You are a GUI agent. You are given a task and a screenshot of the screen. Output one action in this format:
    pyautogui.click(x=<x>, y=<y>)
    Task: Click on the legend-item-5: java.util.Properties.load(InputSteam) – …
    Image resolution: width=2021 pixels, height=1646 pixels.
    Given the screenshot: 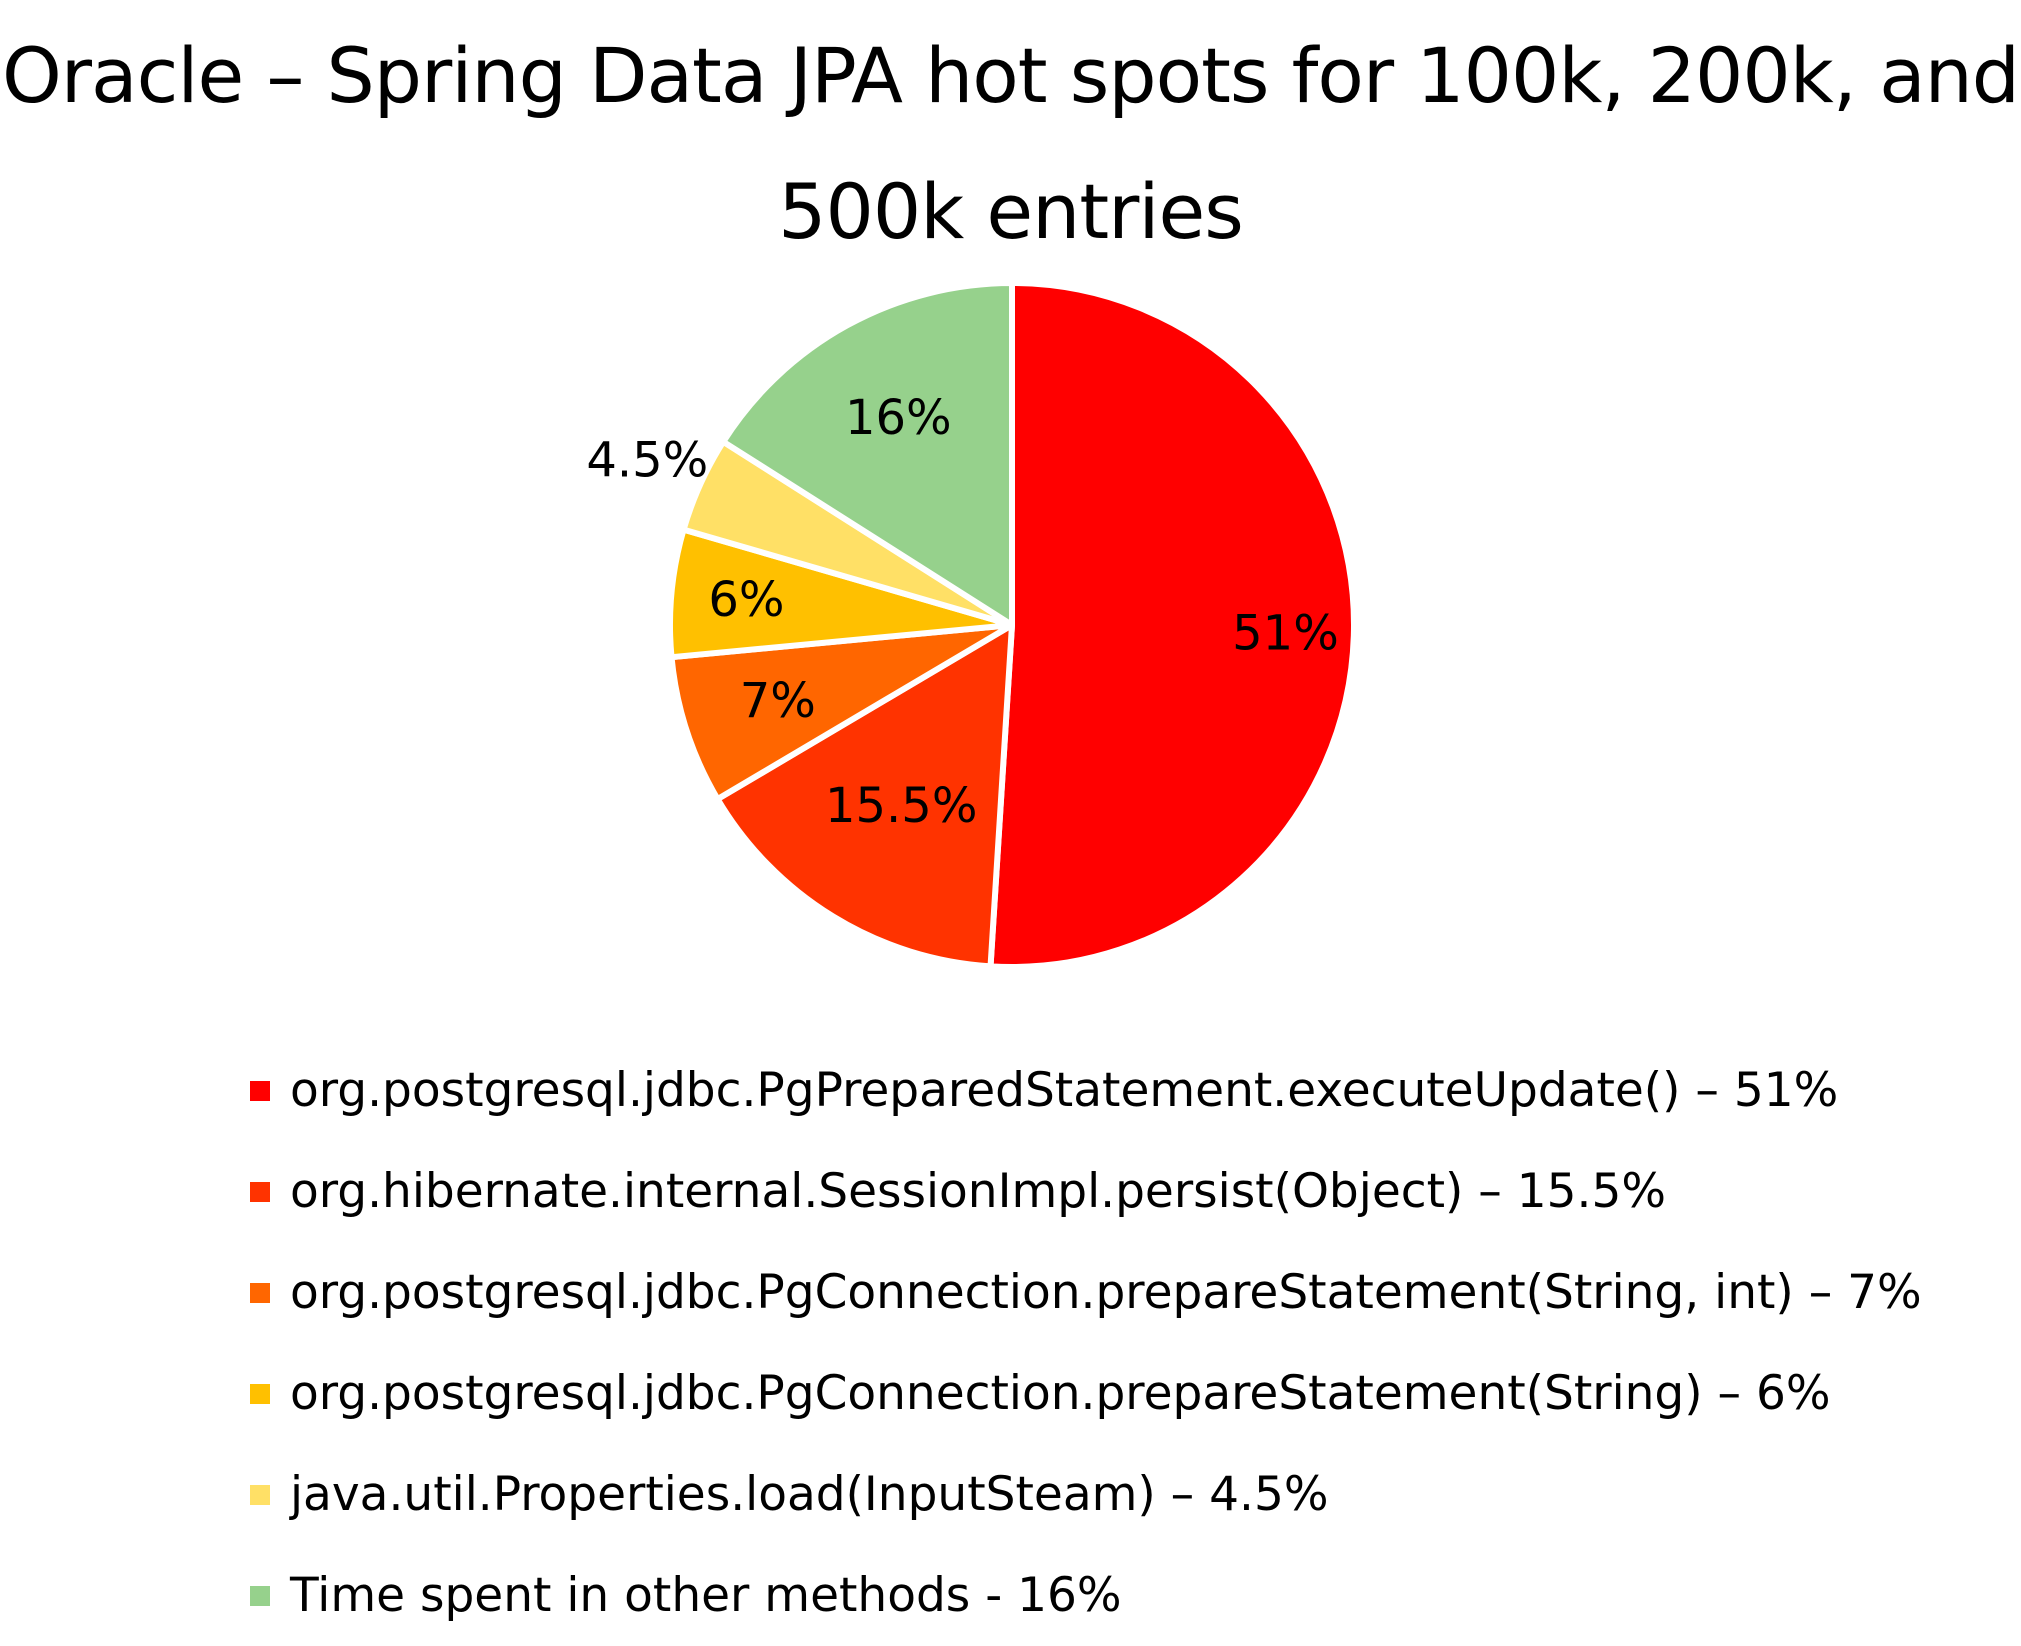 What is the action you would take?
    pyautogui.click(x=1086, y=1494)
    